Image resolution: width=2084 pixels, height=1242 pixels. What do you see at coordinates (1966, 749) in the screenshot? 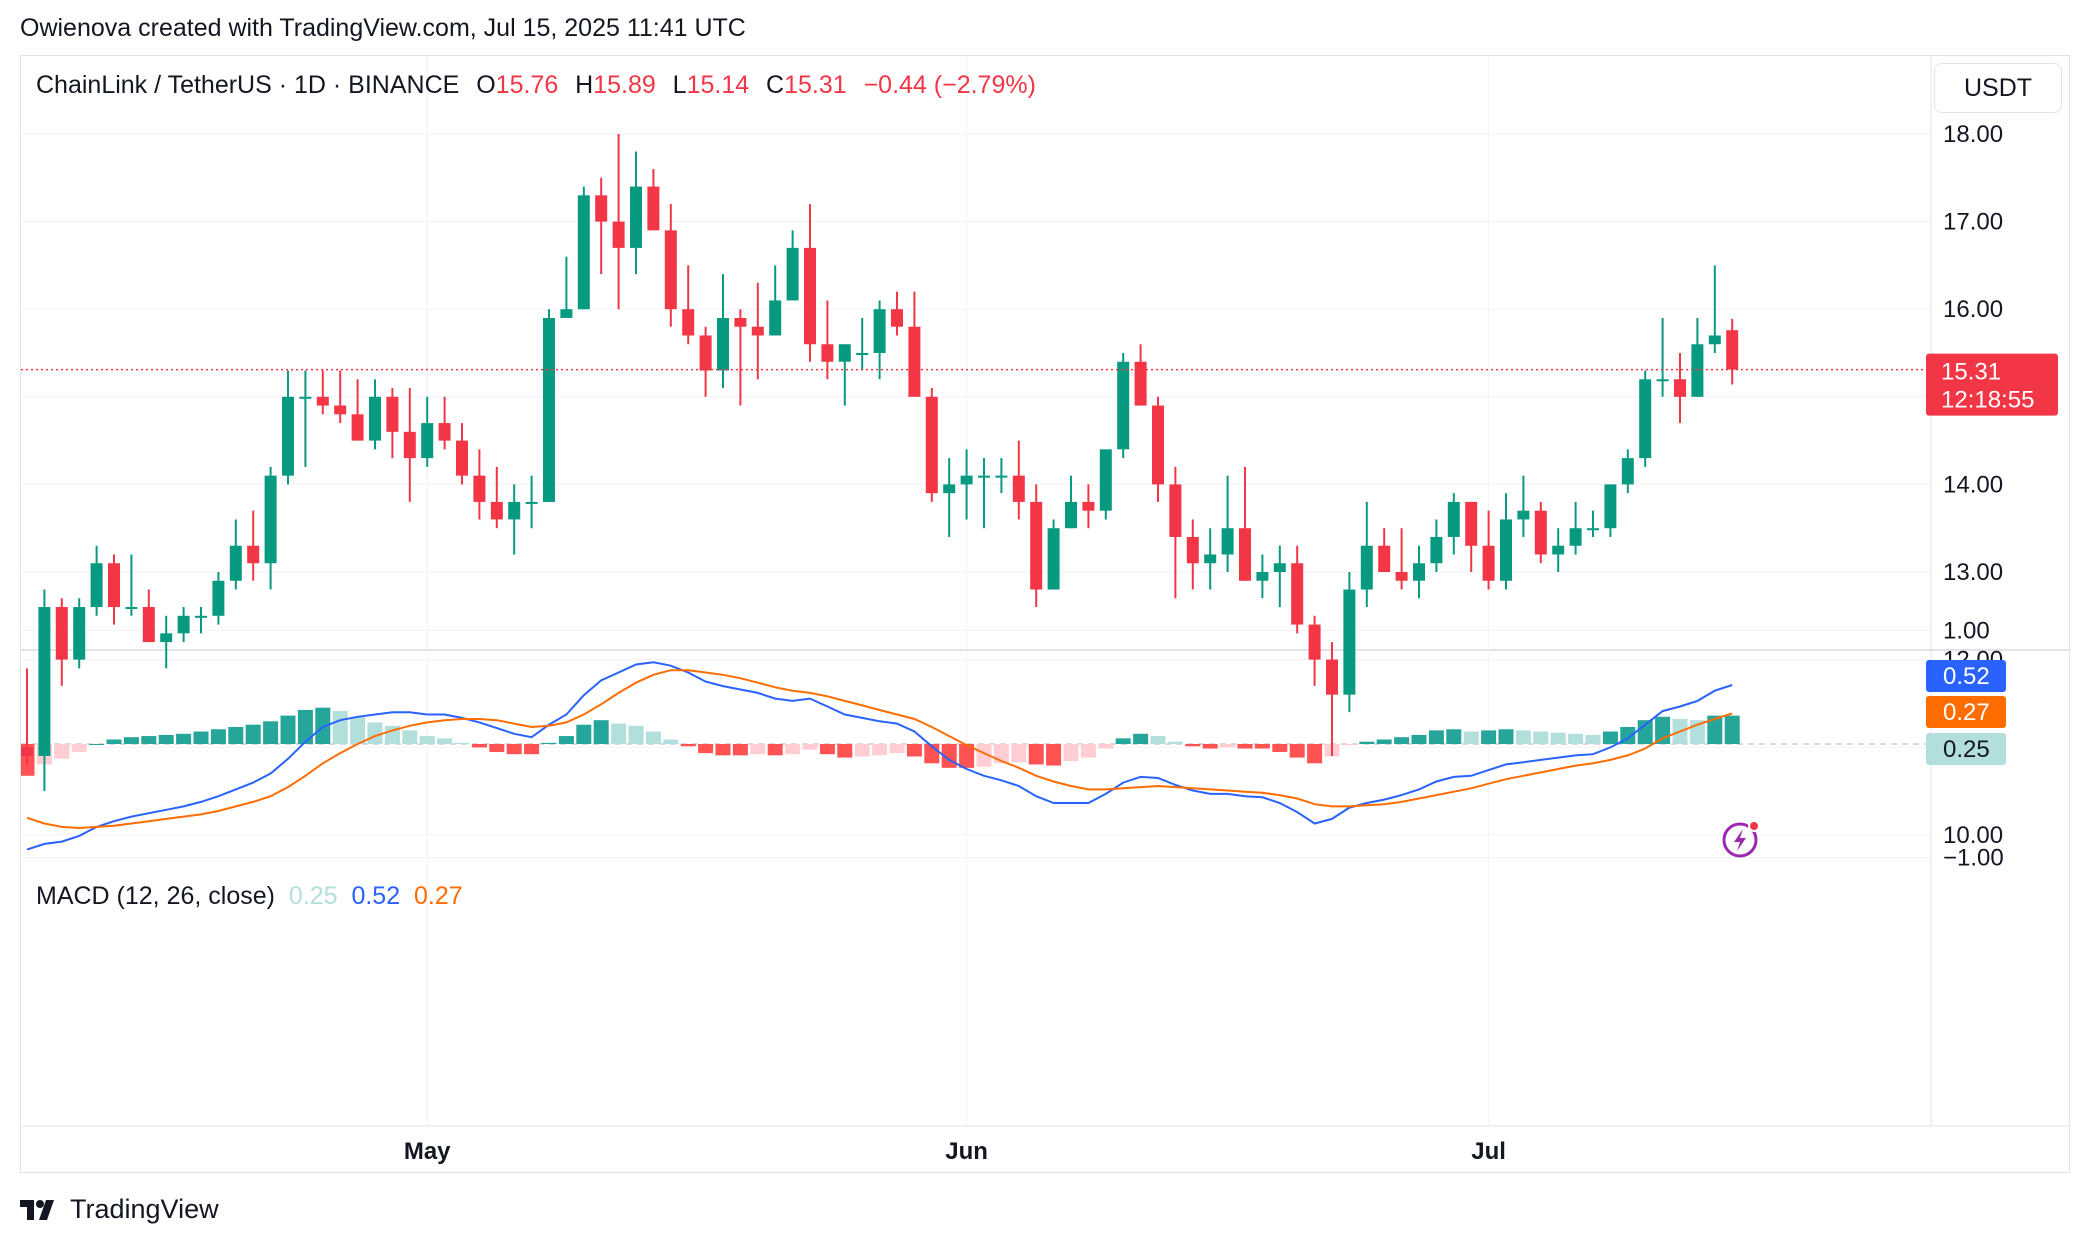
I see `histogram-badge` at bounding box center [1966, 749].